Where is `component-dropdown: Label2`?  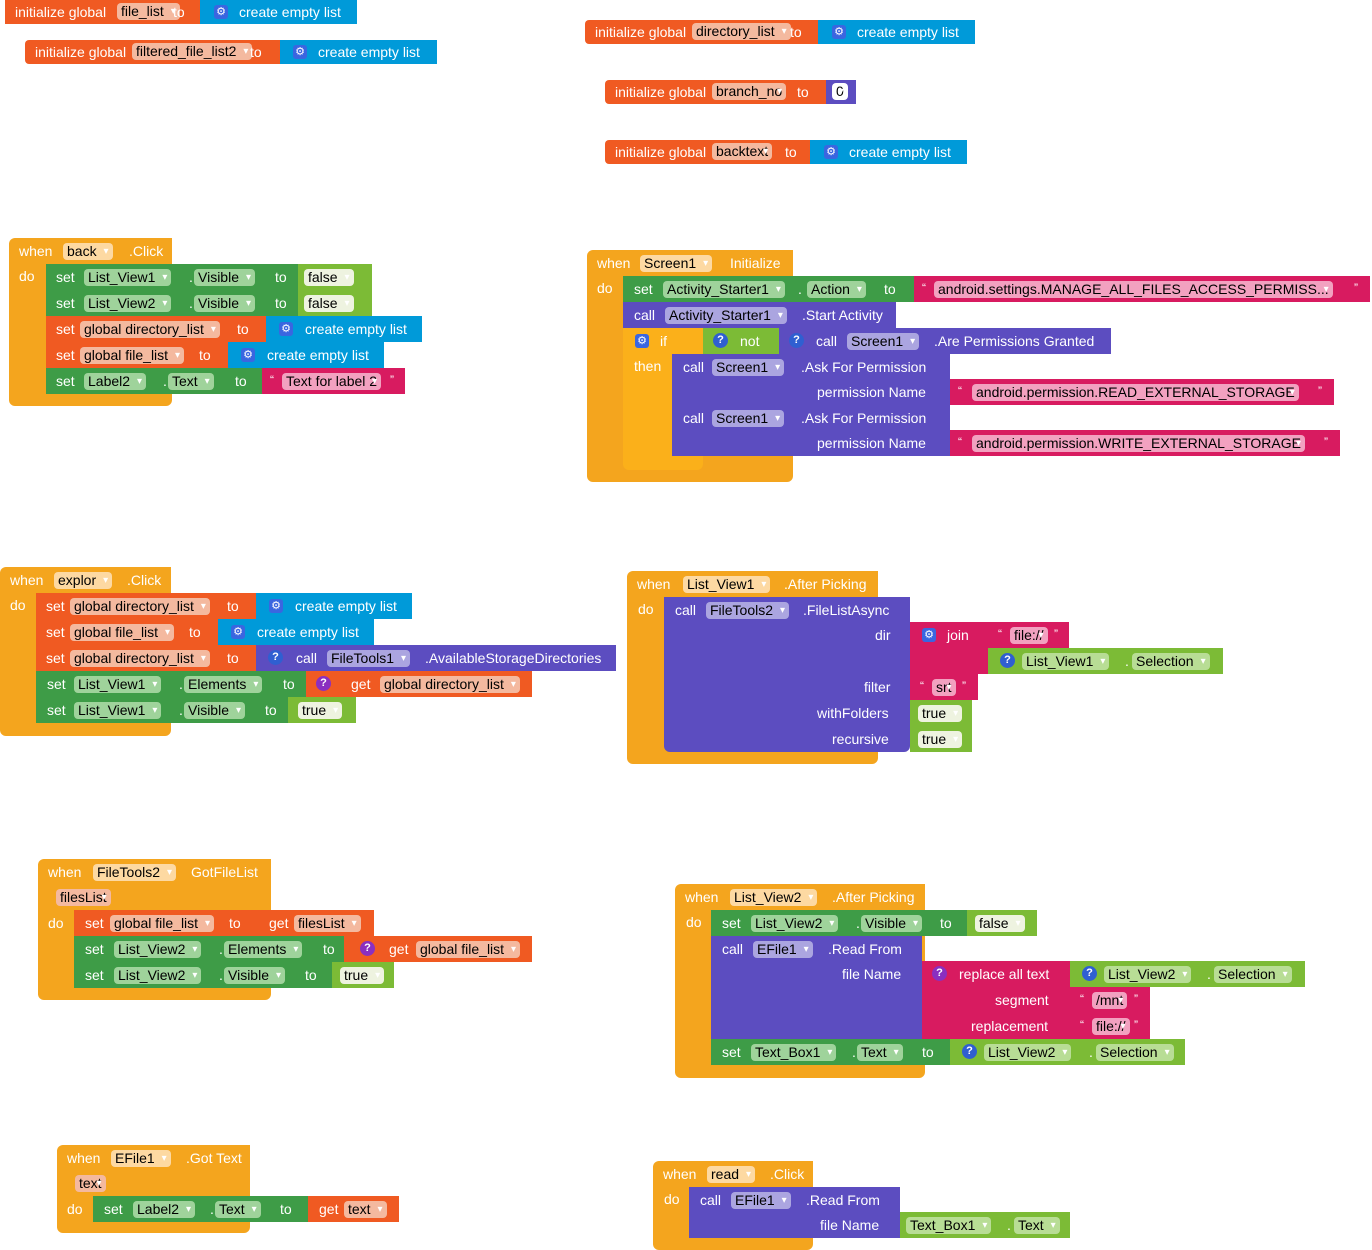 component-dropdown: Label2 is located at coordinates (115, 381).